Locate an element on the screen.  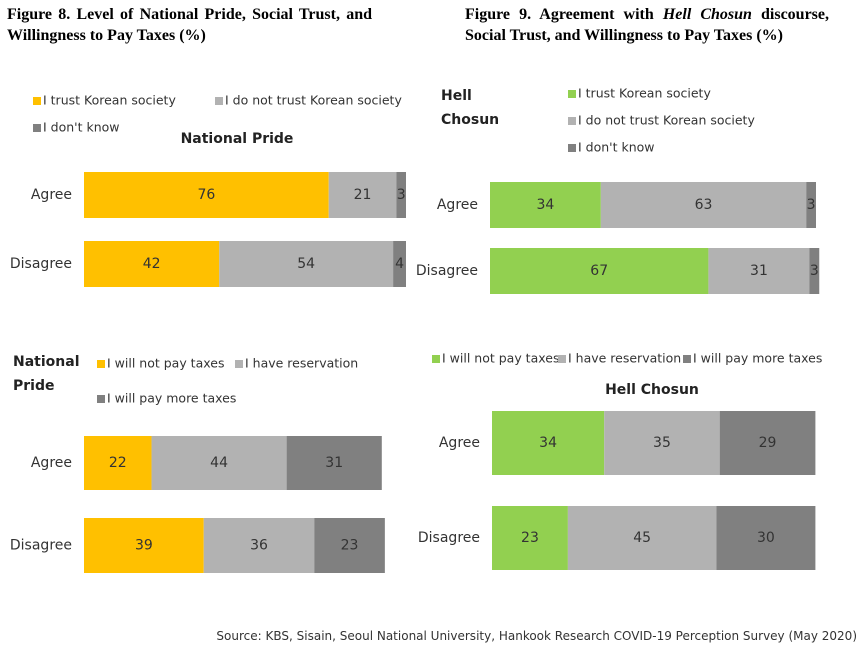
title-part: Figure 9. Agreement with is located at coordinates (564, 14).